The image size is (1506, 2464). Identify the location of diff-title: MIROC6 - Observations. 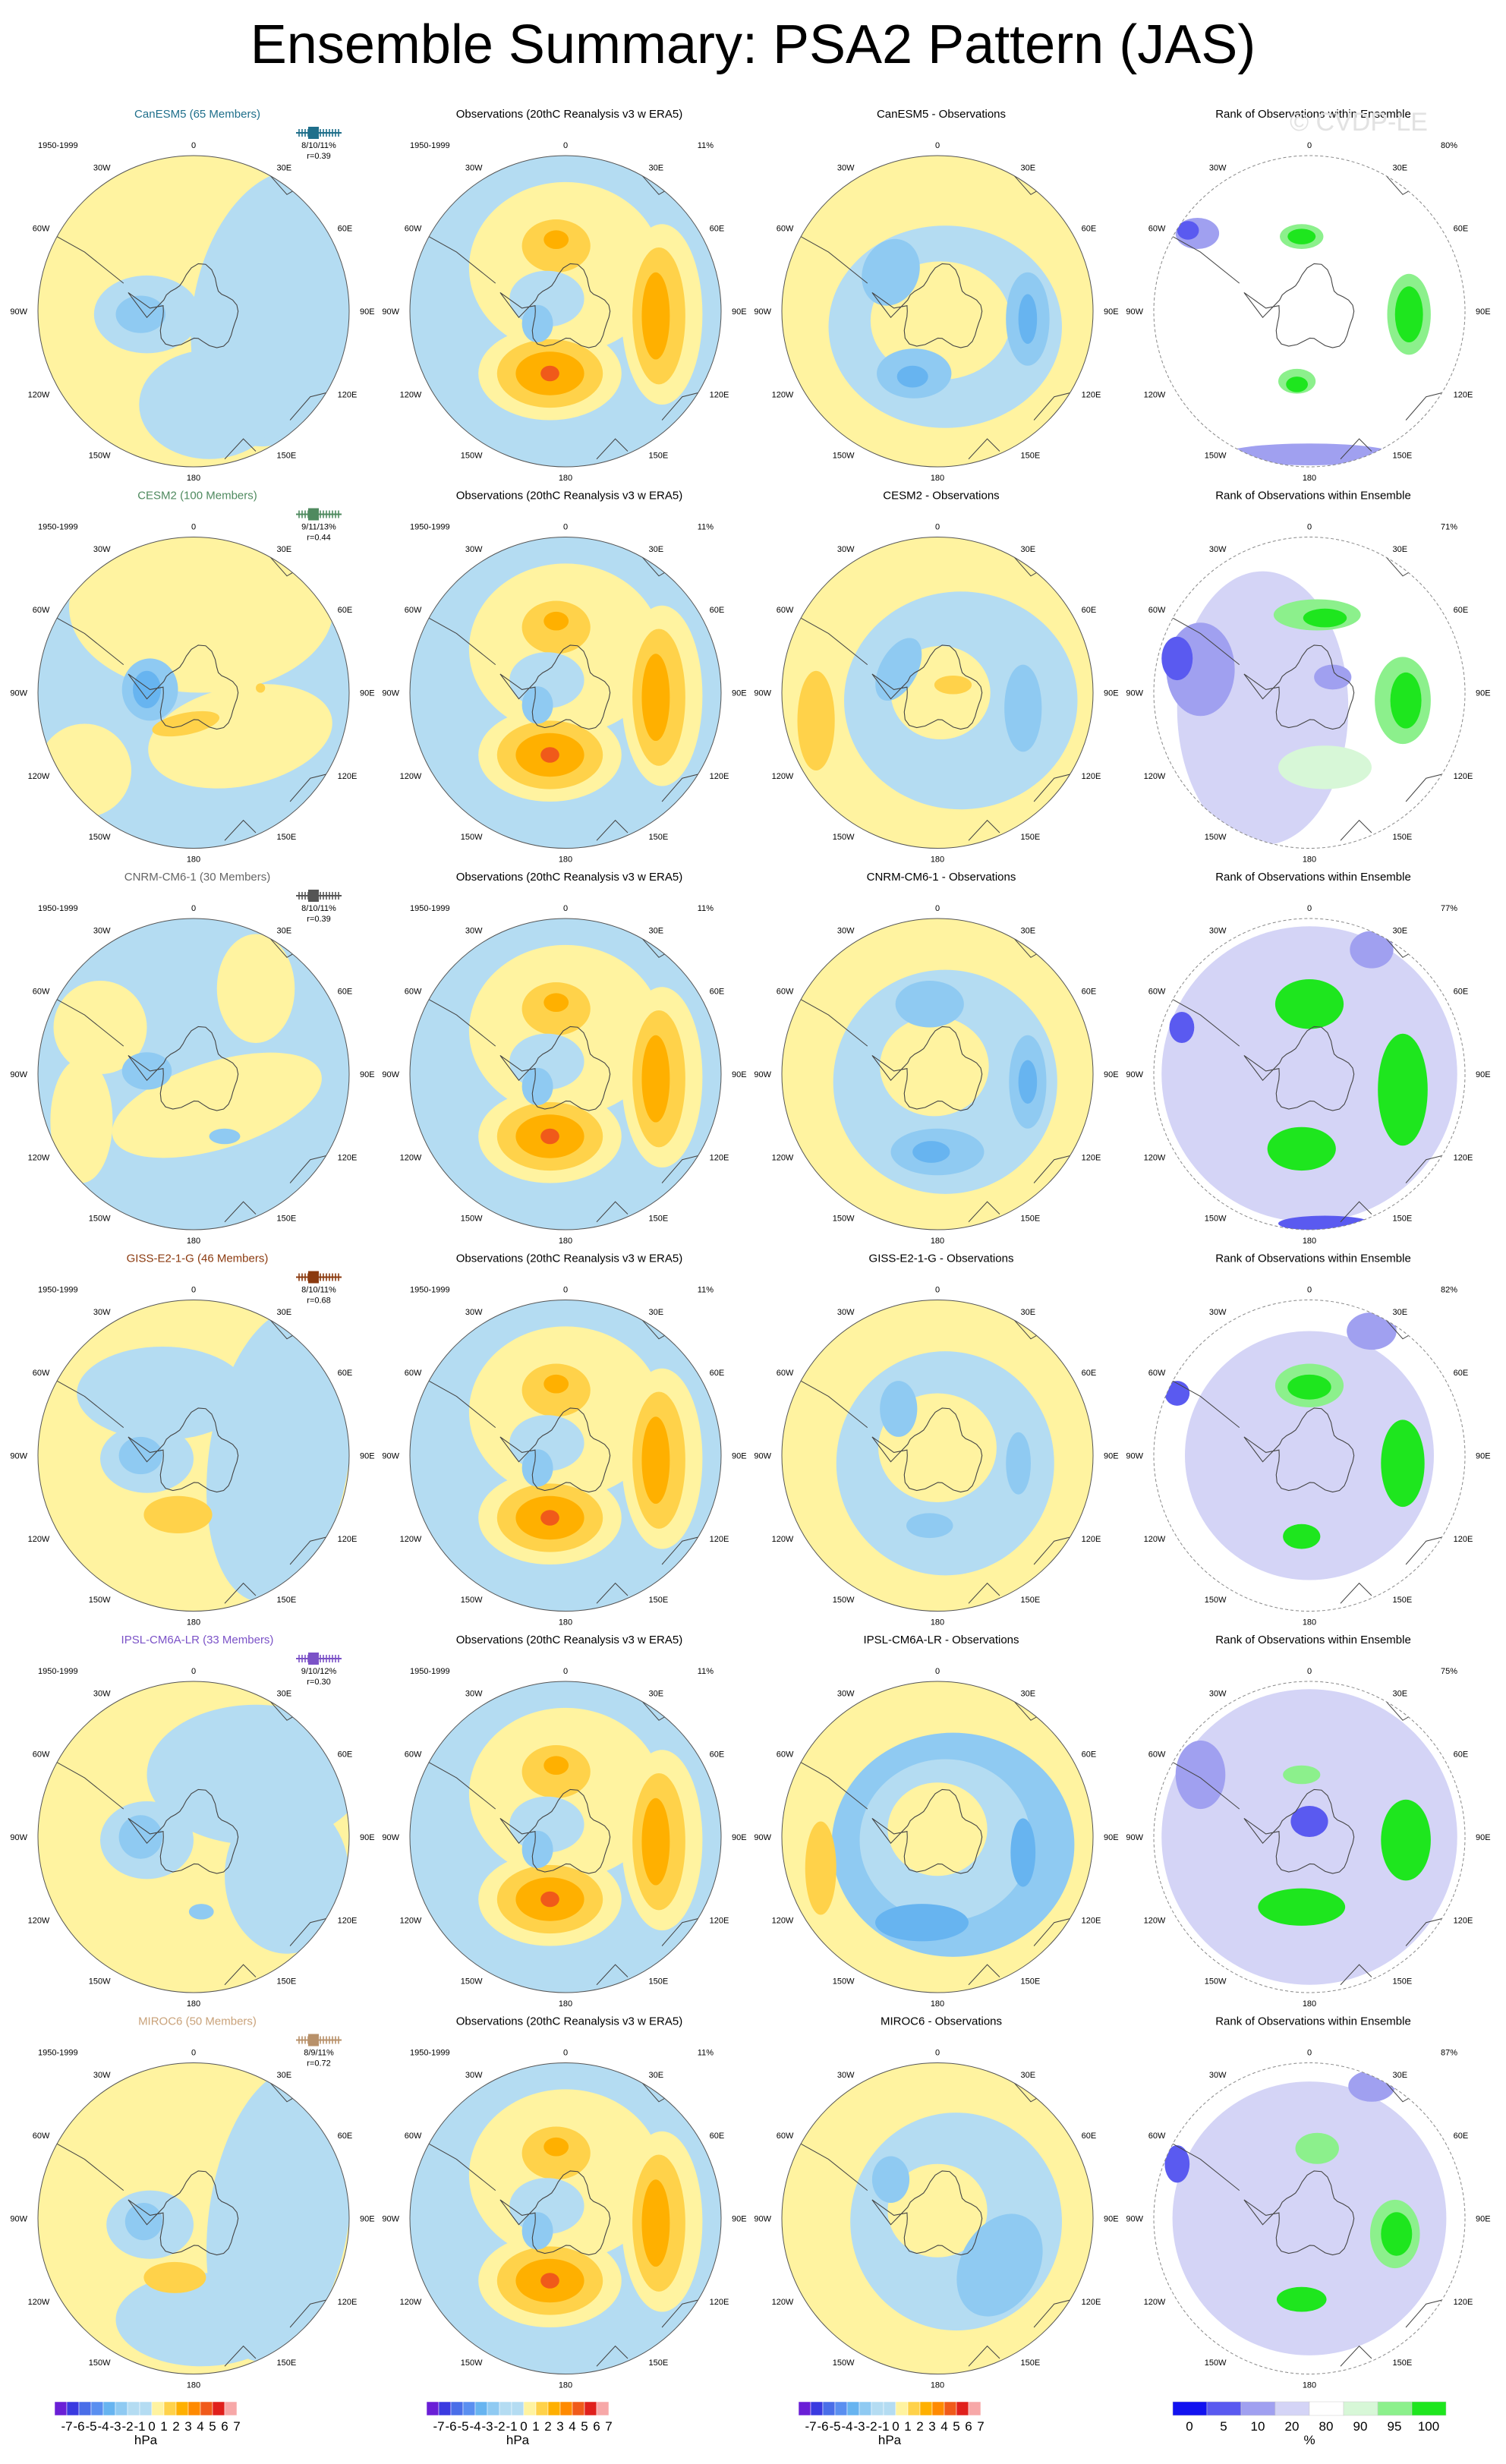
(941, 2022).